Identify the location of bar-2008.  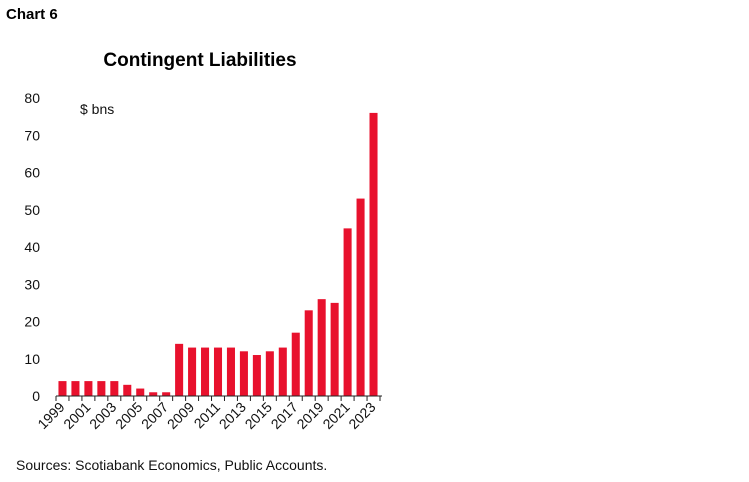
(179, 369).